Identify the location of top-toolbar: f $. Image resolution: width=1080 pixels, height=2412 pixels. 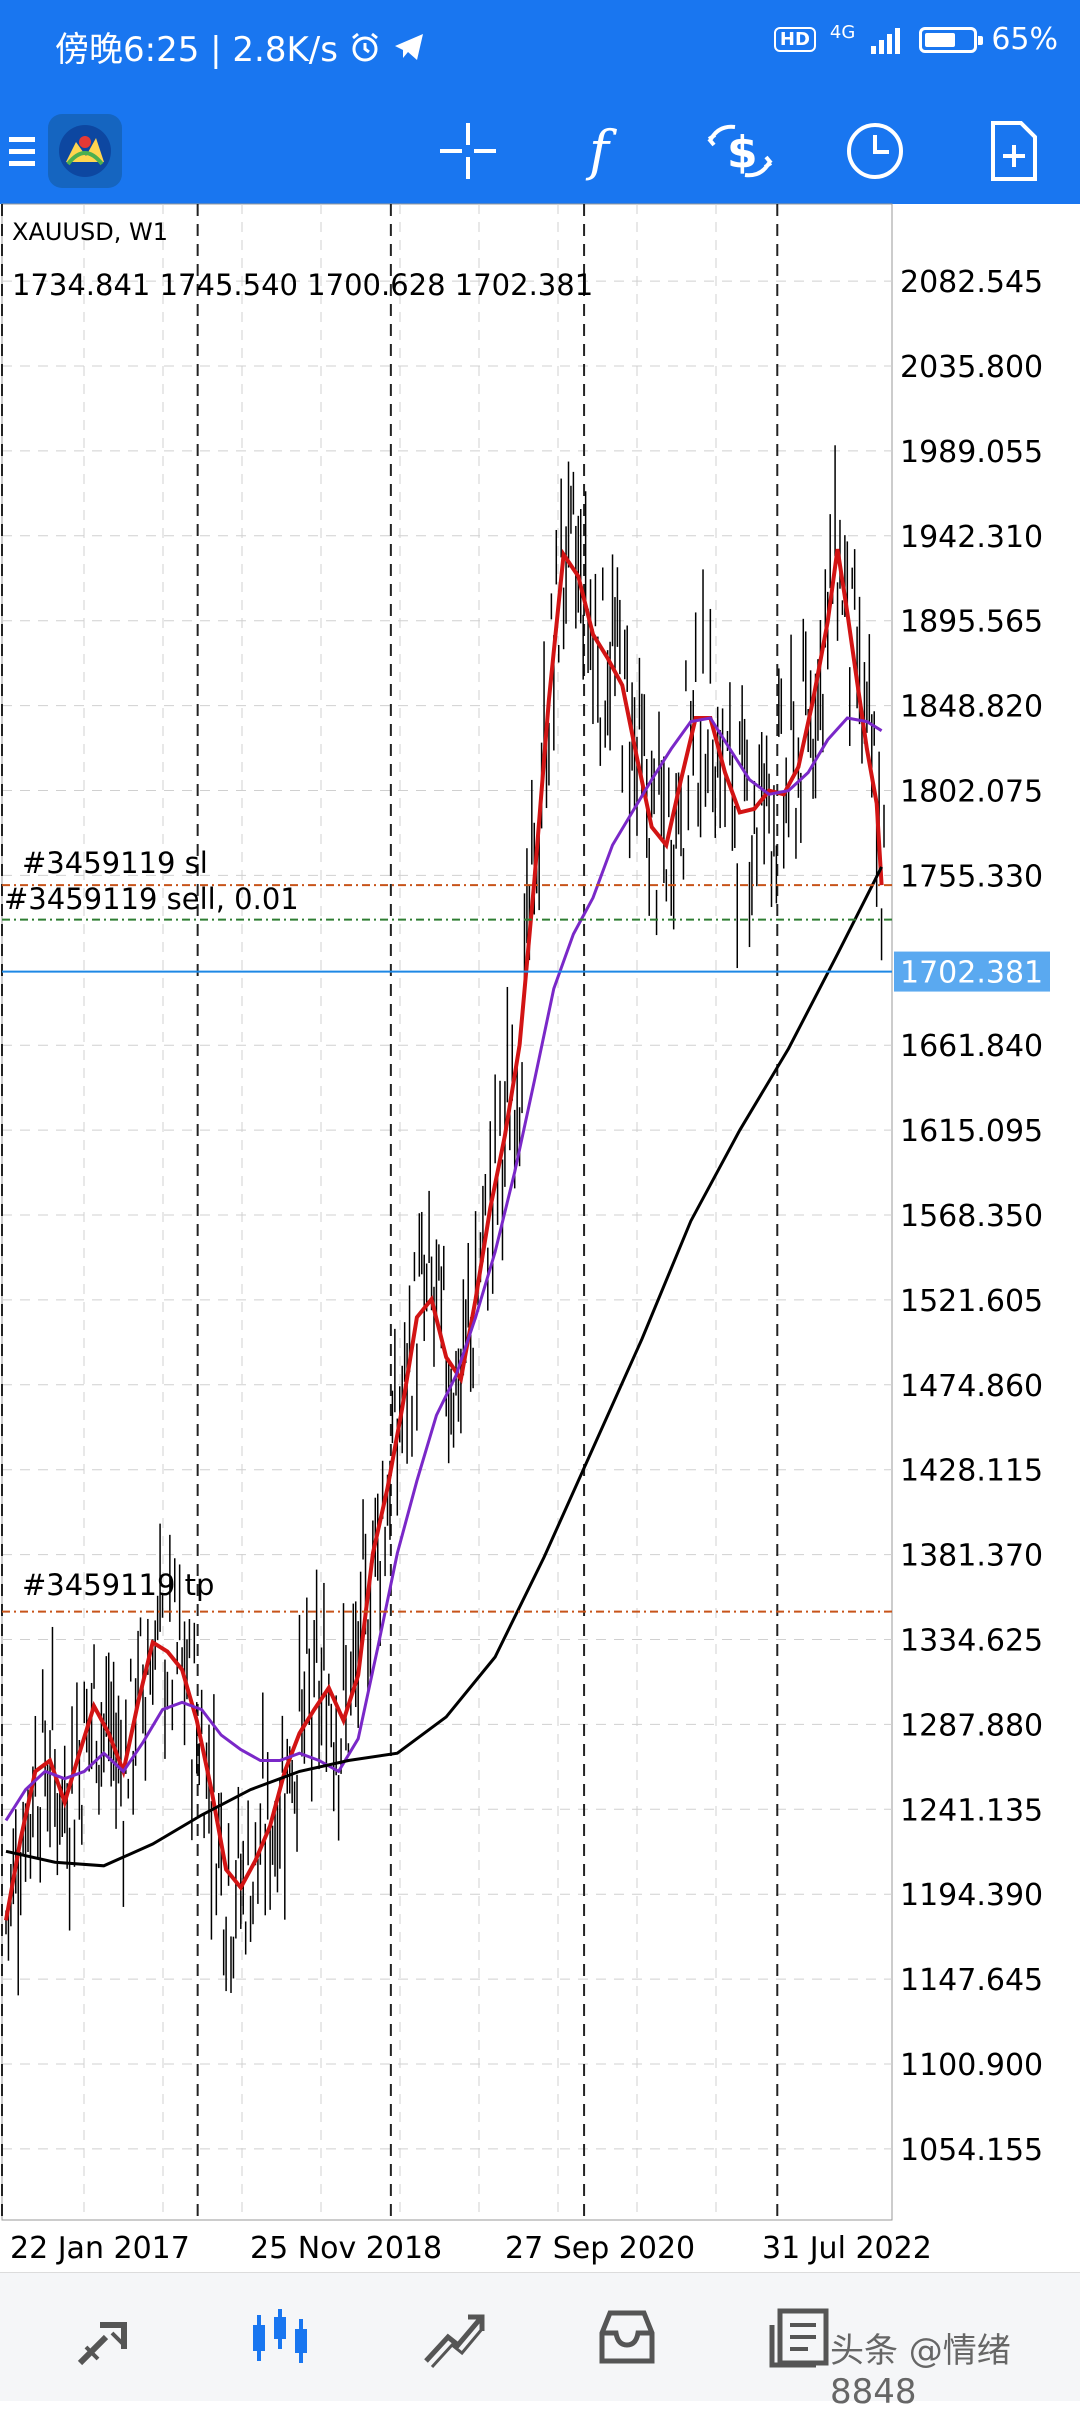
(540, 150).